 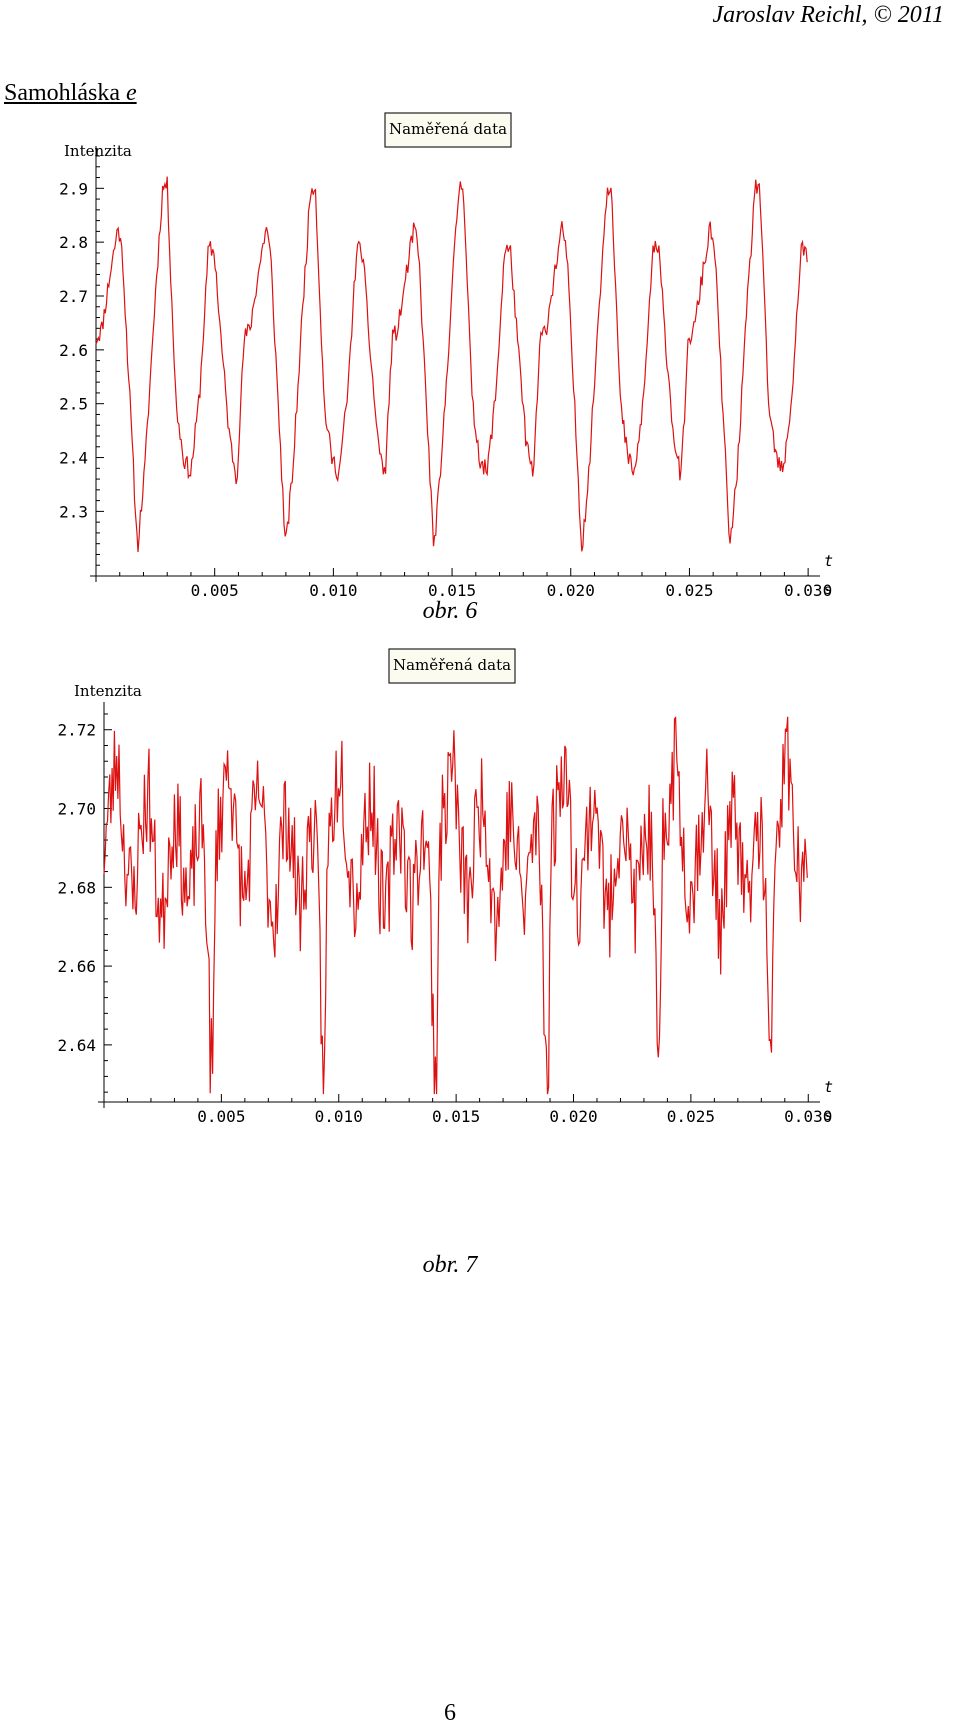 What do you see at coordinates (76, 887) in the screenshot?
I see `y-tick-label: 2.68` at bounding box center [76, 887].